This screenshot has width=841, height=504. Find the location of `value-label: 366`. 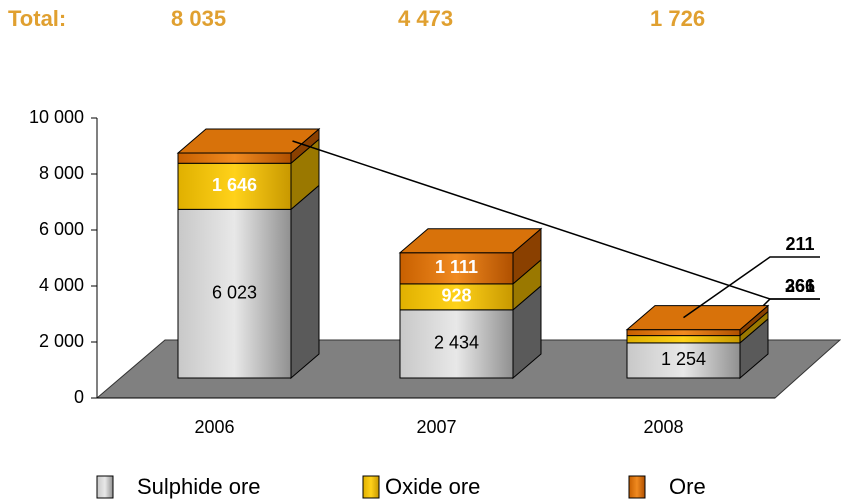

value-label: 366 is located at coordinates (800, 286).